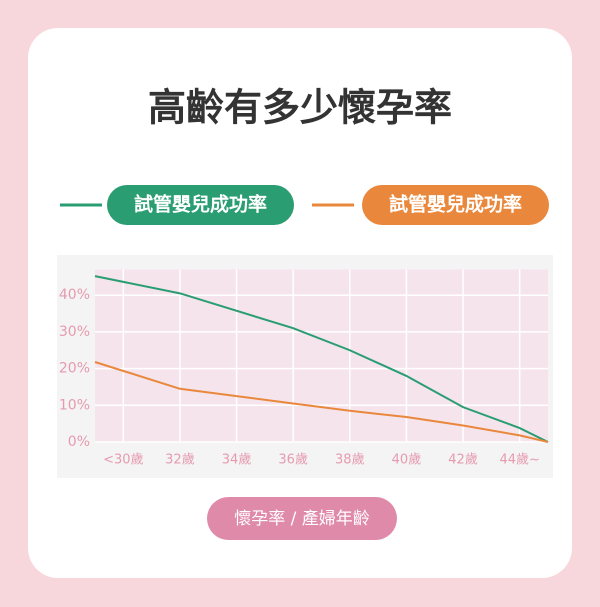  Describe the element at coordinates (407, 460) in the screenshot. I see `x-tick-label: 40歲` at that location.